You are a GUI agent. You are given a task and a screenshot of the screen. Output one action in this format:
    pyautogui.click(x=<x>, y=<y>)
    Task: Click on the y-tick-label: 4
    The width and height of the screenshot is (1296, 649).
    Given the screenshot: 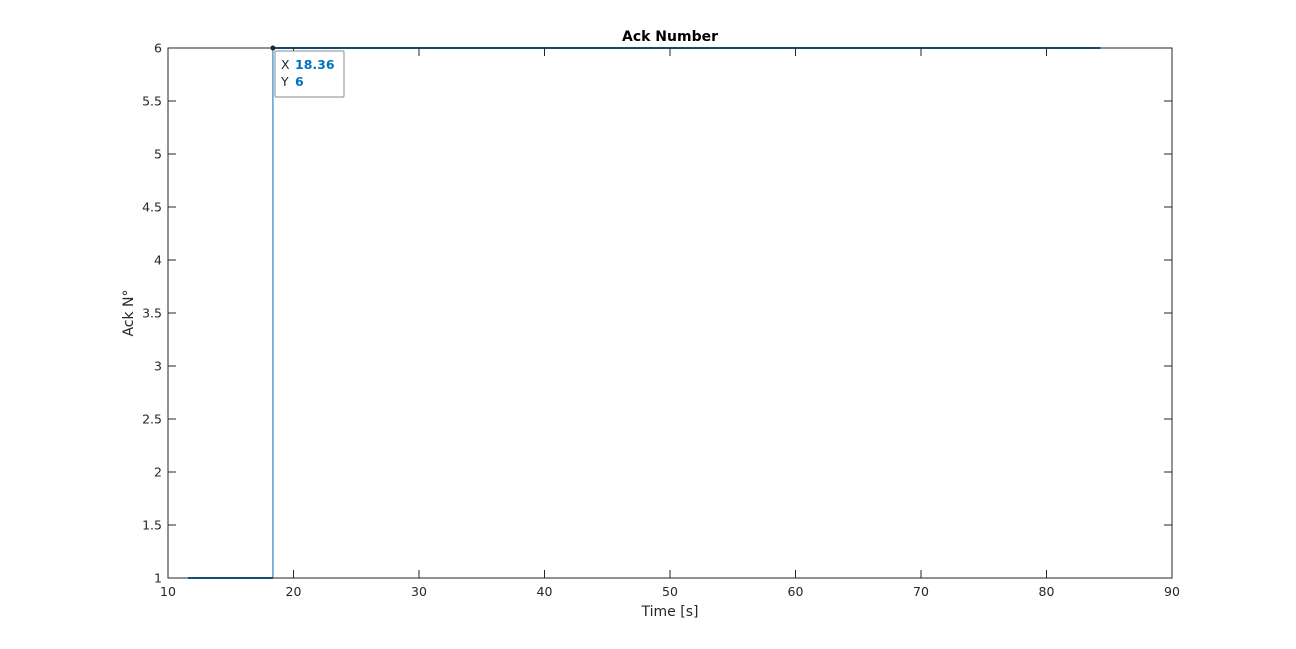 What is the action you would take?
    pyautogui.click(x=158, y=260)
    